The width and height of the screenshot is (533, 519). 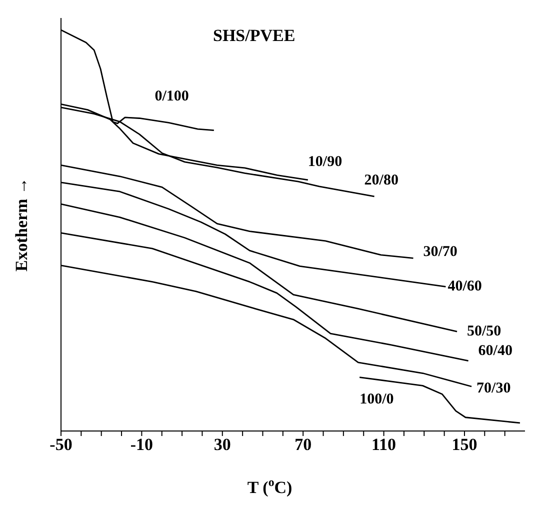 I want to click on series-label: 30/70, so click(x=440, y=252).